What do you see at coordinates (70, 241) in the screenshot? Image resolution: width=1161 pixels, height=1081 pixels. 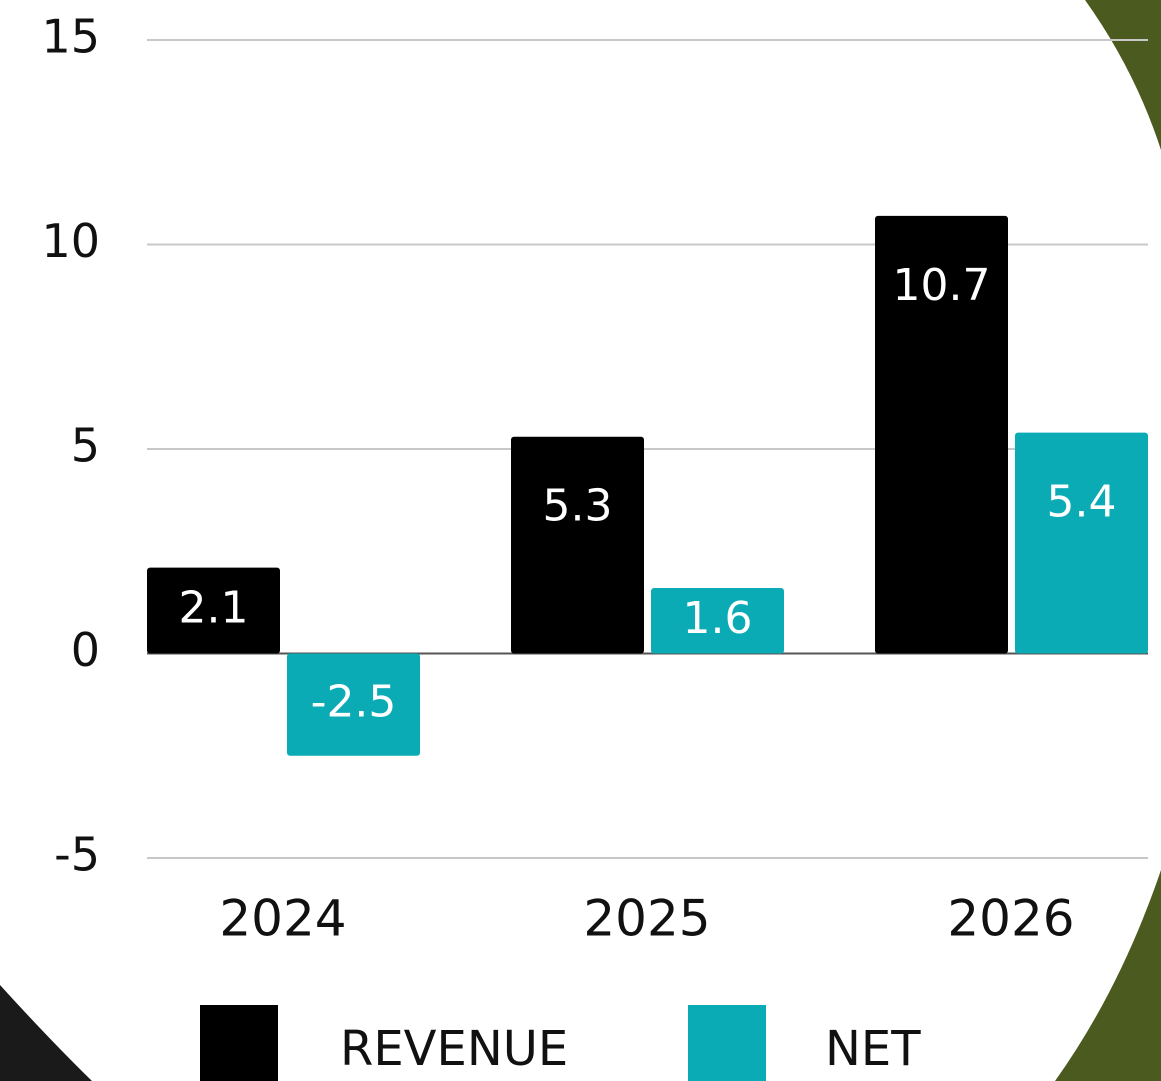 I see `y-tick-label: 10` at bounding box center [70, 241].